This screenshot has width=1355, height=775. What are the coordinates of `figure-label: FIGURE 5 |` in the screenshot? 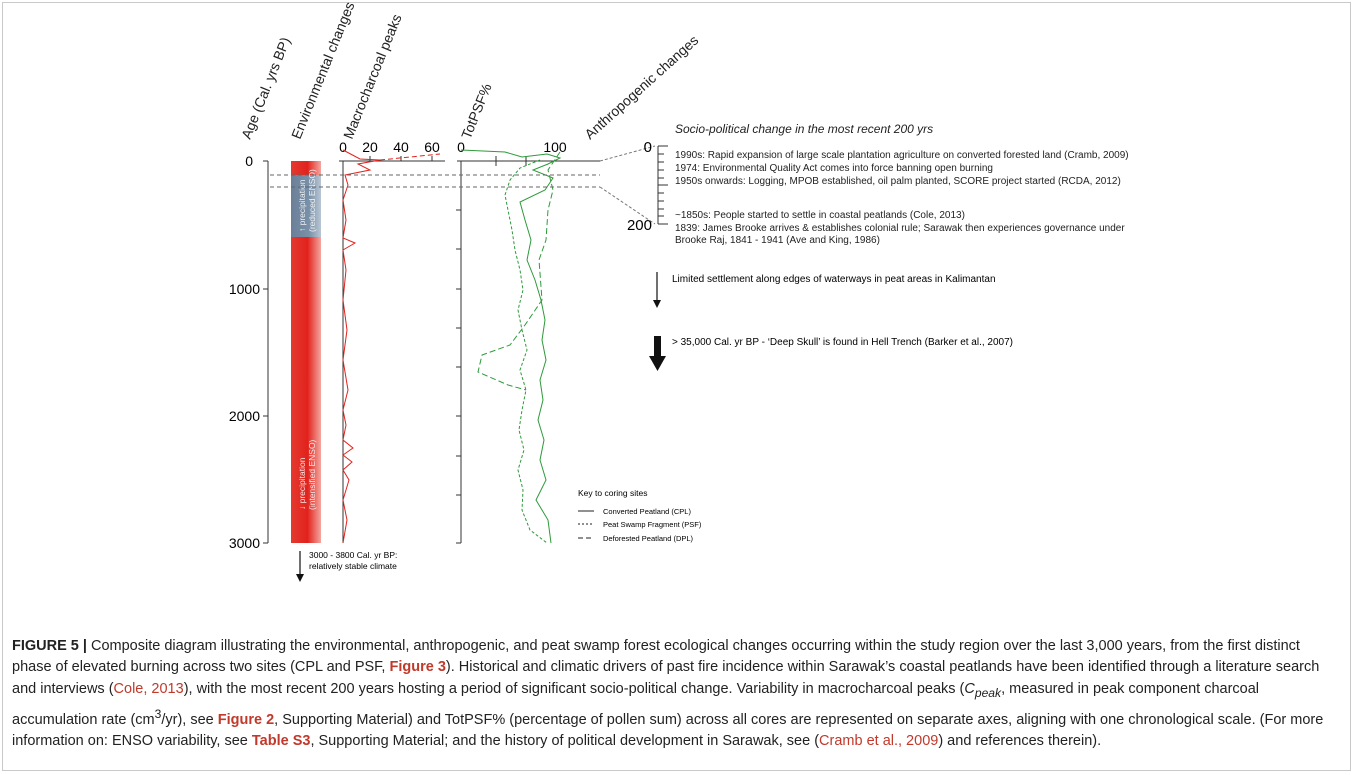 It's located at (49, 646).